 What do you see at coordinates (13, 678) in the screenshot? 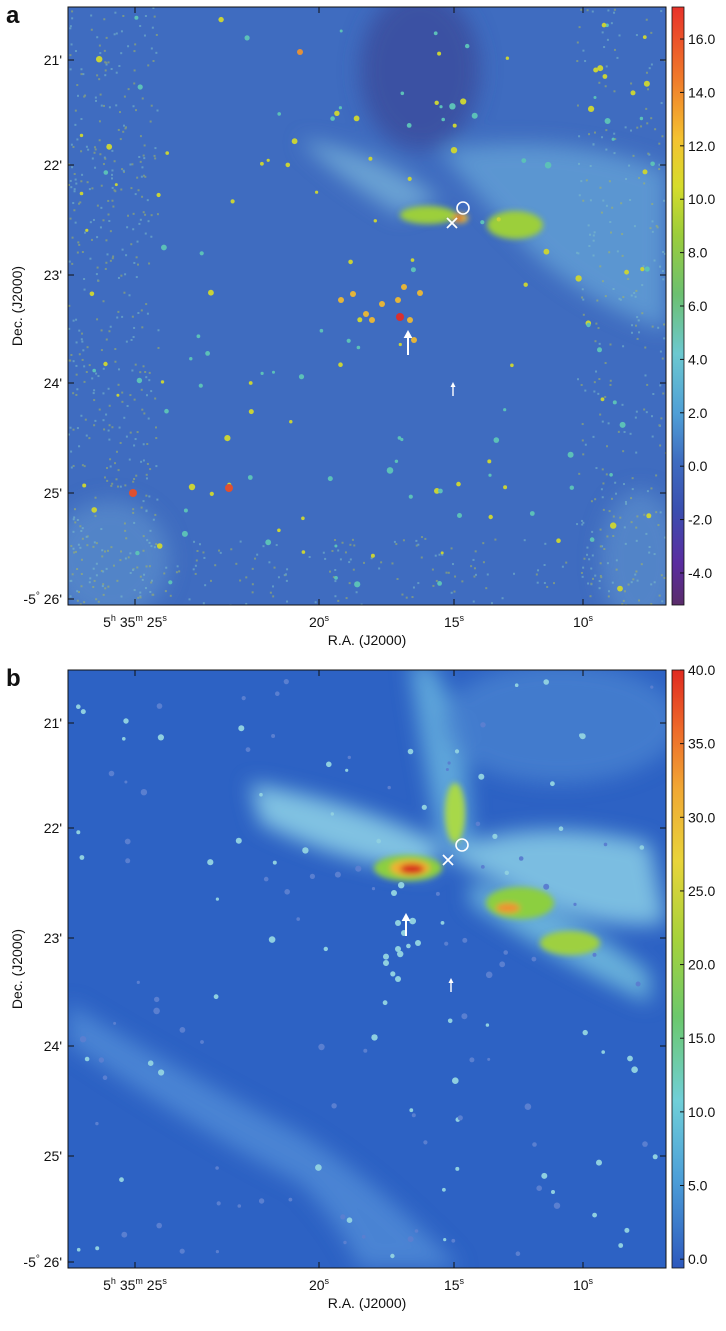
I see `panel-letter: b` at bounding box center [13, 678].